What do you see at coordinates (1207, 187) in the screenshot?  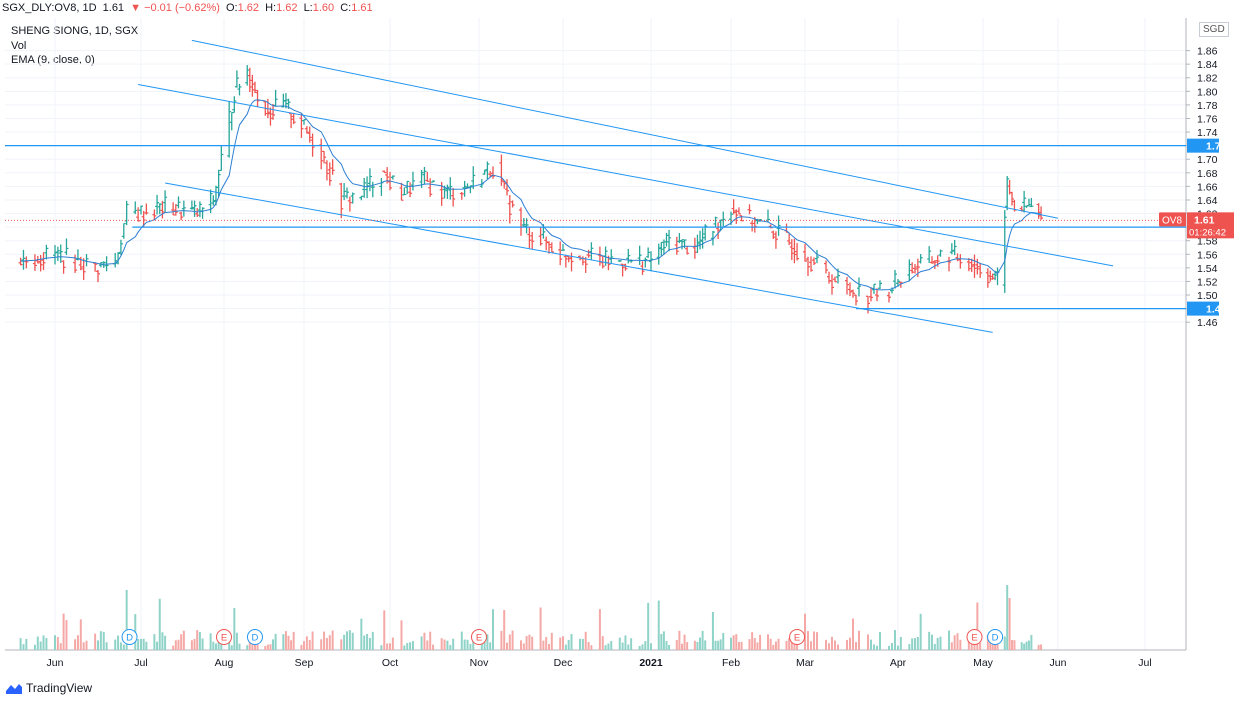 I see `y-tick-label: 1.66` at bounding box center [1207, 187].